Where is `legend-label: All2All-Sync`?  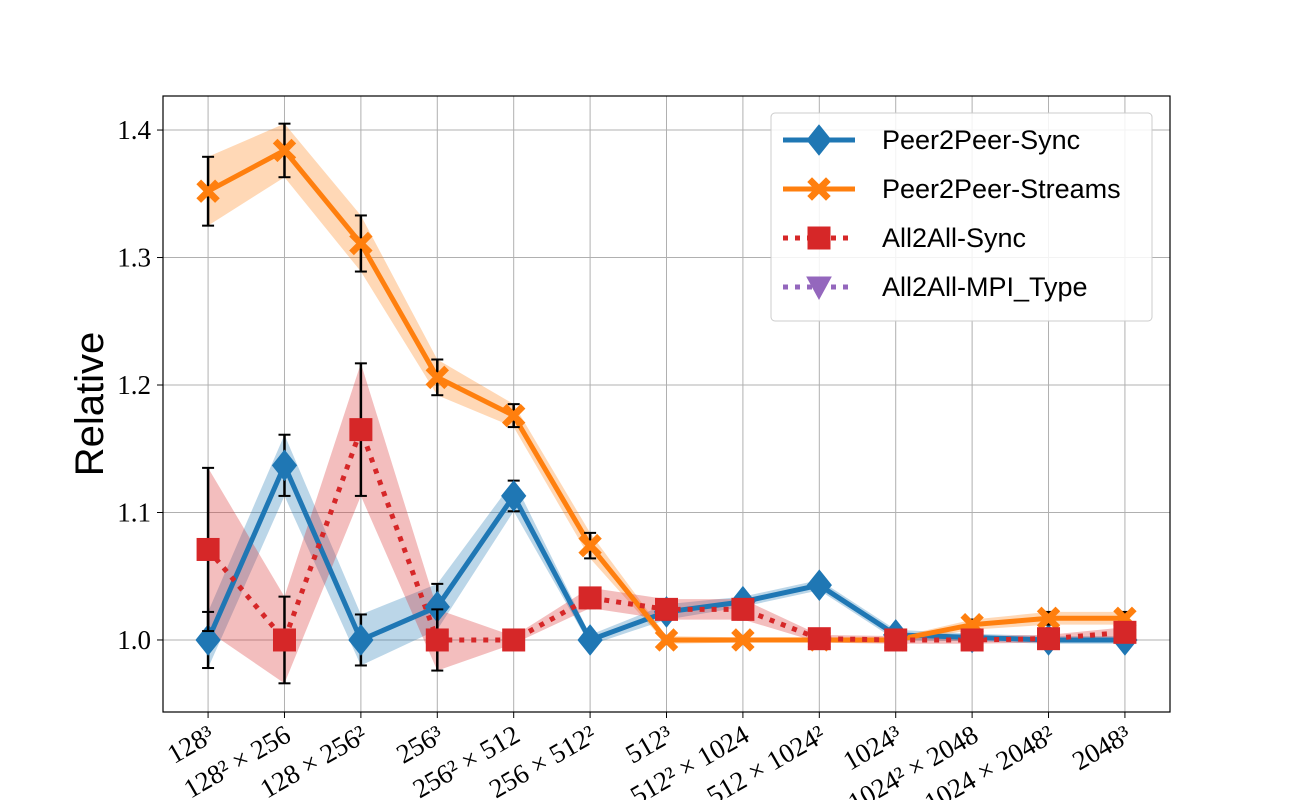
legend-label: All2All-Sync is located at coordinates (954, 238).